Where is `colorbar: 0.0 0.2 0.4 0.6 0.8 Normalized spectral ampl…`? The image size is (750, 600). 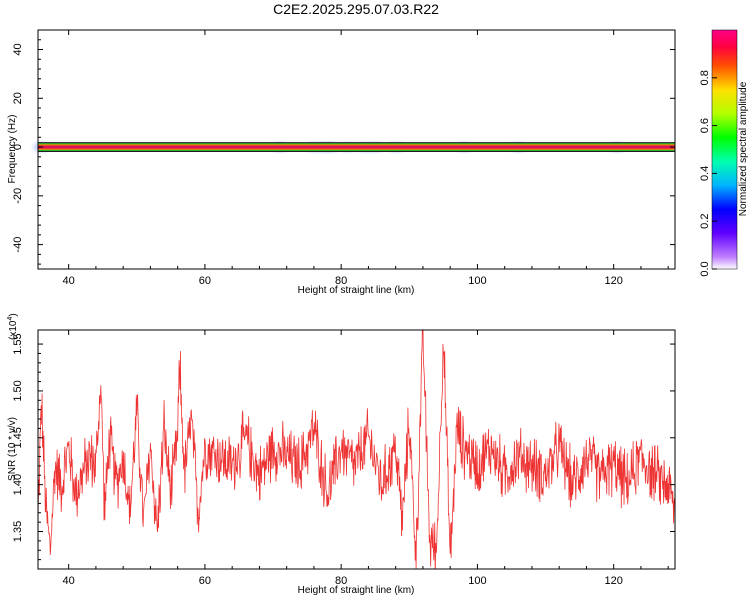 colorbar: 0.0 0.2 0.4 0.6 0.8 Normalized spectral ampl… is located at coordinates (724, 153).